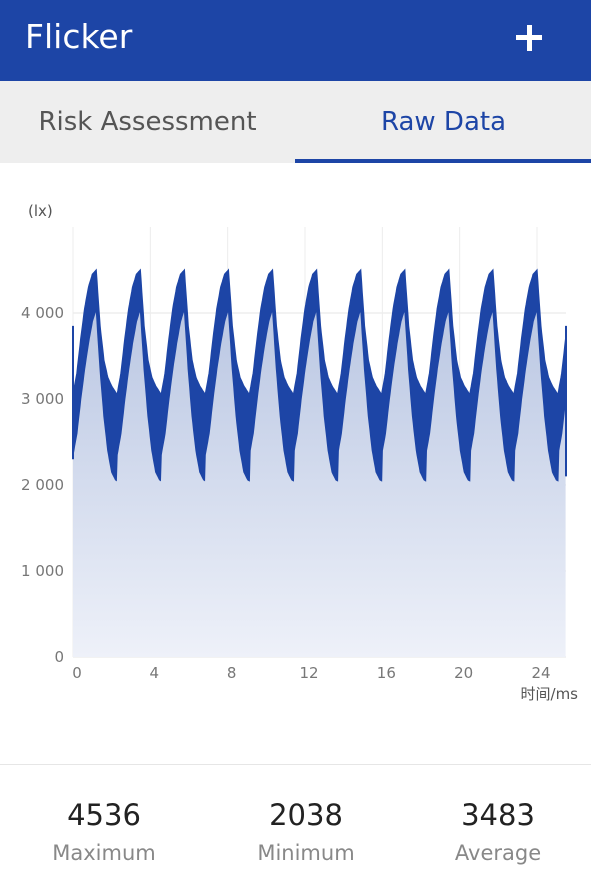  I want to click on y-tick-label: 0, so click(59, 657).